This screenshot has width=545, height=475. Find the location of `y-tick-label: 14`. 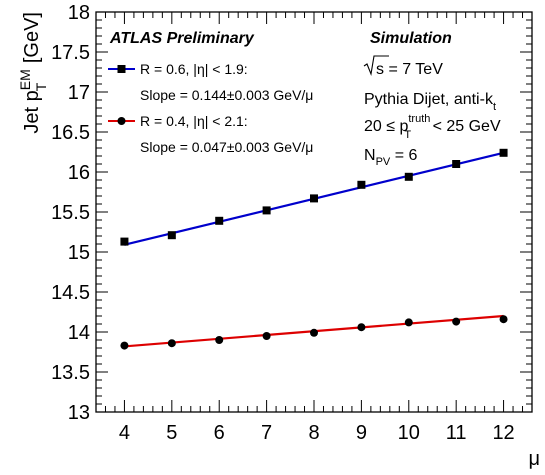

y-tick-label: 14 is located at coordinates (79, 333).